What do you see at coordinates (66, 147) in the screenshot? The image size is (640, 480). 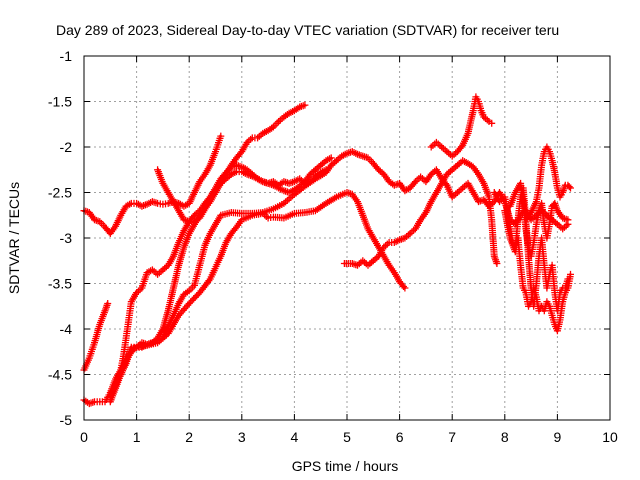 I see `y-tick-label: -2` at bounding box center [66, 147].